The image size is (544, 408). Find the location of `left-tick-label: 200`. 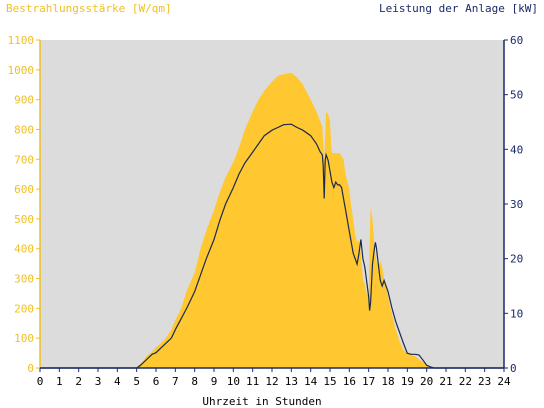

left-tick-label: 200 is located at coordinates (24, 308).